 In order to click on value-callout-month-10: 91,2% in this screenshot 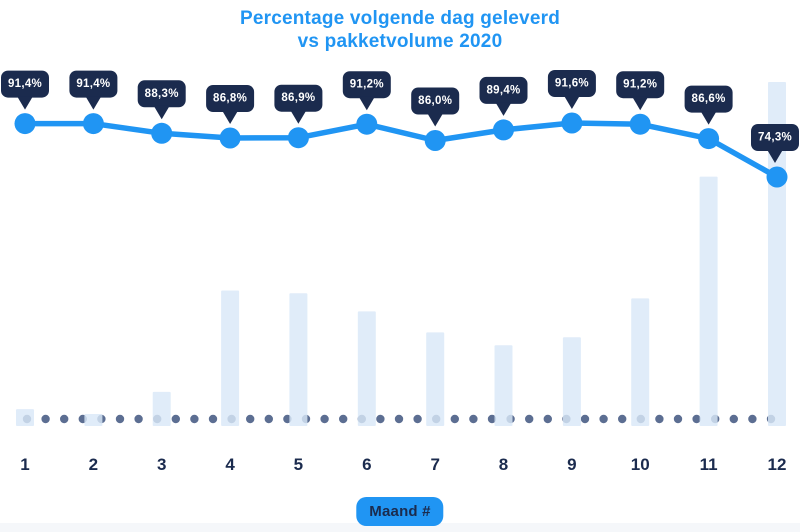, I will do `click(640, 91)`.